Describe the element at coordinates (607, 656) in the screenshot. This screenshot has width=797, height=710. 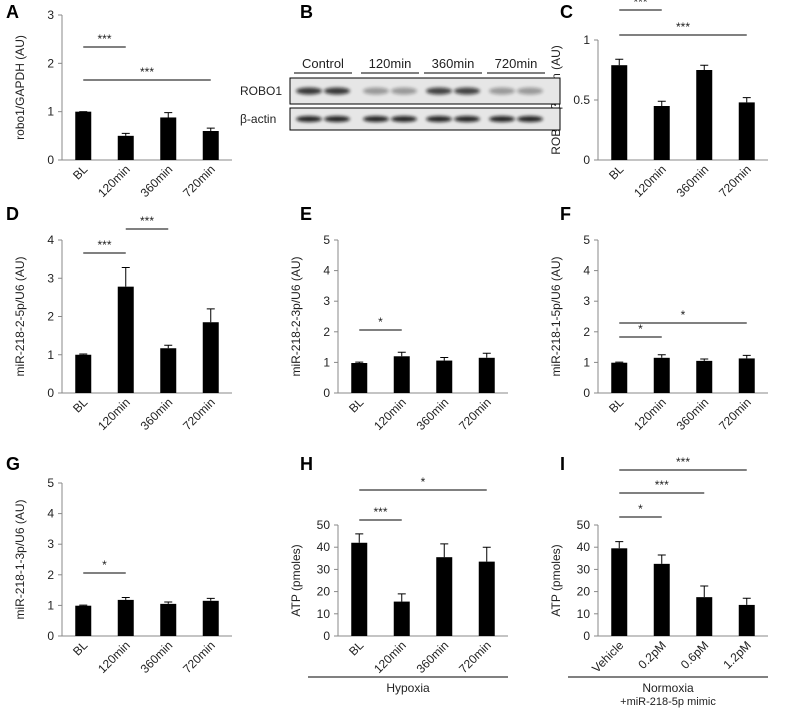
I see `x-tick-label: Vehicle` at that location.